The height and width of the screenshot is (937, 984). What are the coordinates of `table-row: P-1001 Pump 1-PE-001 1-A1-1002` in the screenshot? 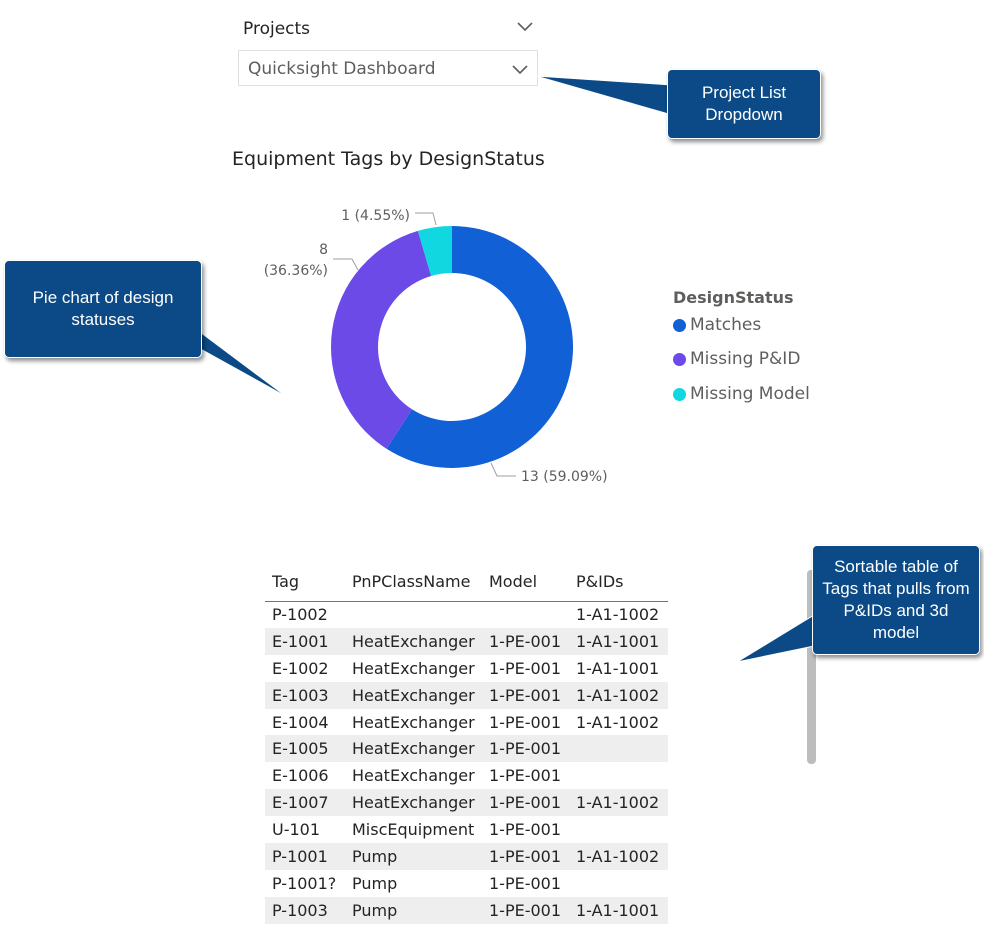 It's located at (466, 856).